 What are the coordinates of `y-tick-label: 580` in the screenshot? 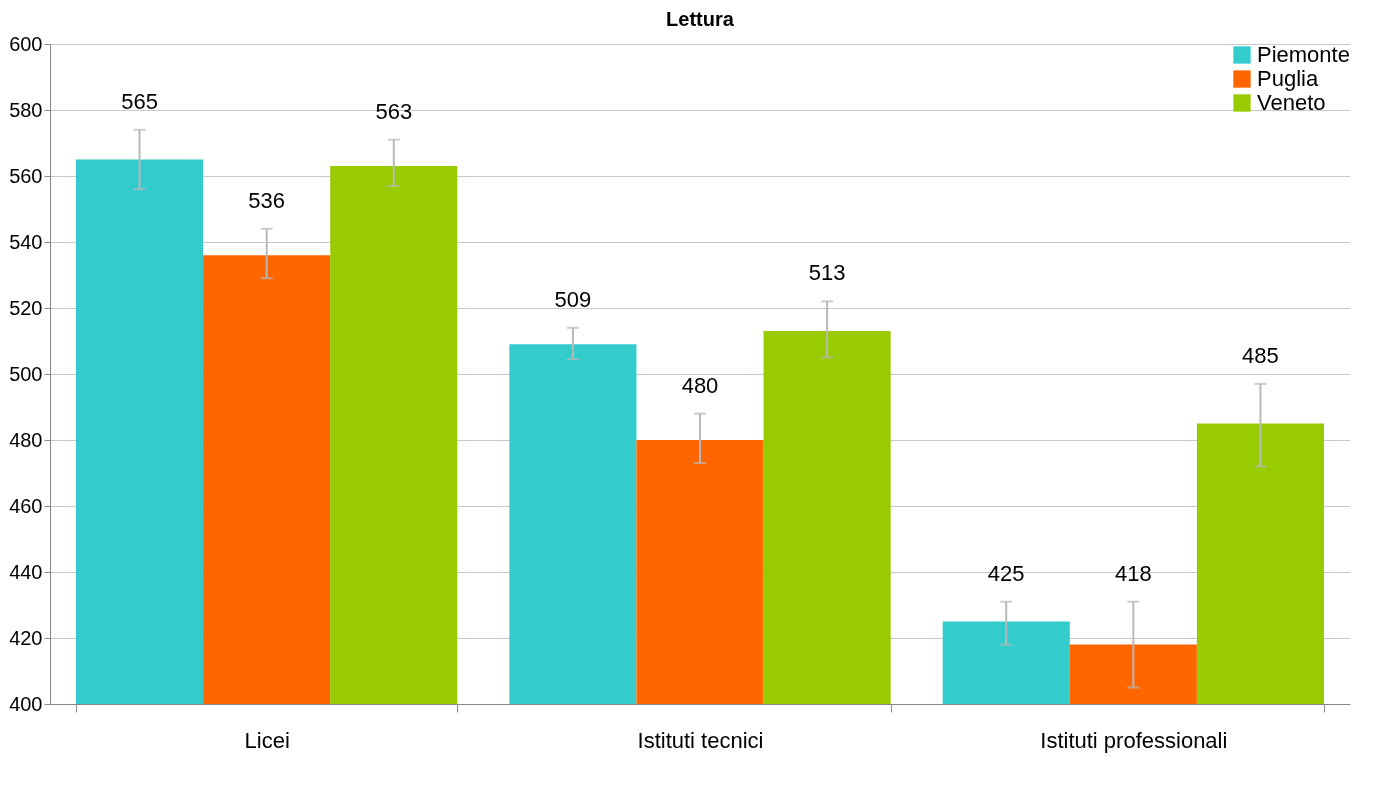 It's located at (26, 109).